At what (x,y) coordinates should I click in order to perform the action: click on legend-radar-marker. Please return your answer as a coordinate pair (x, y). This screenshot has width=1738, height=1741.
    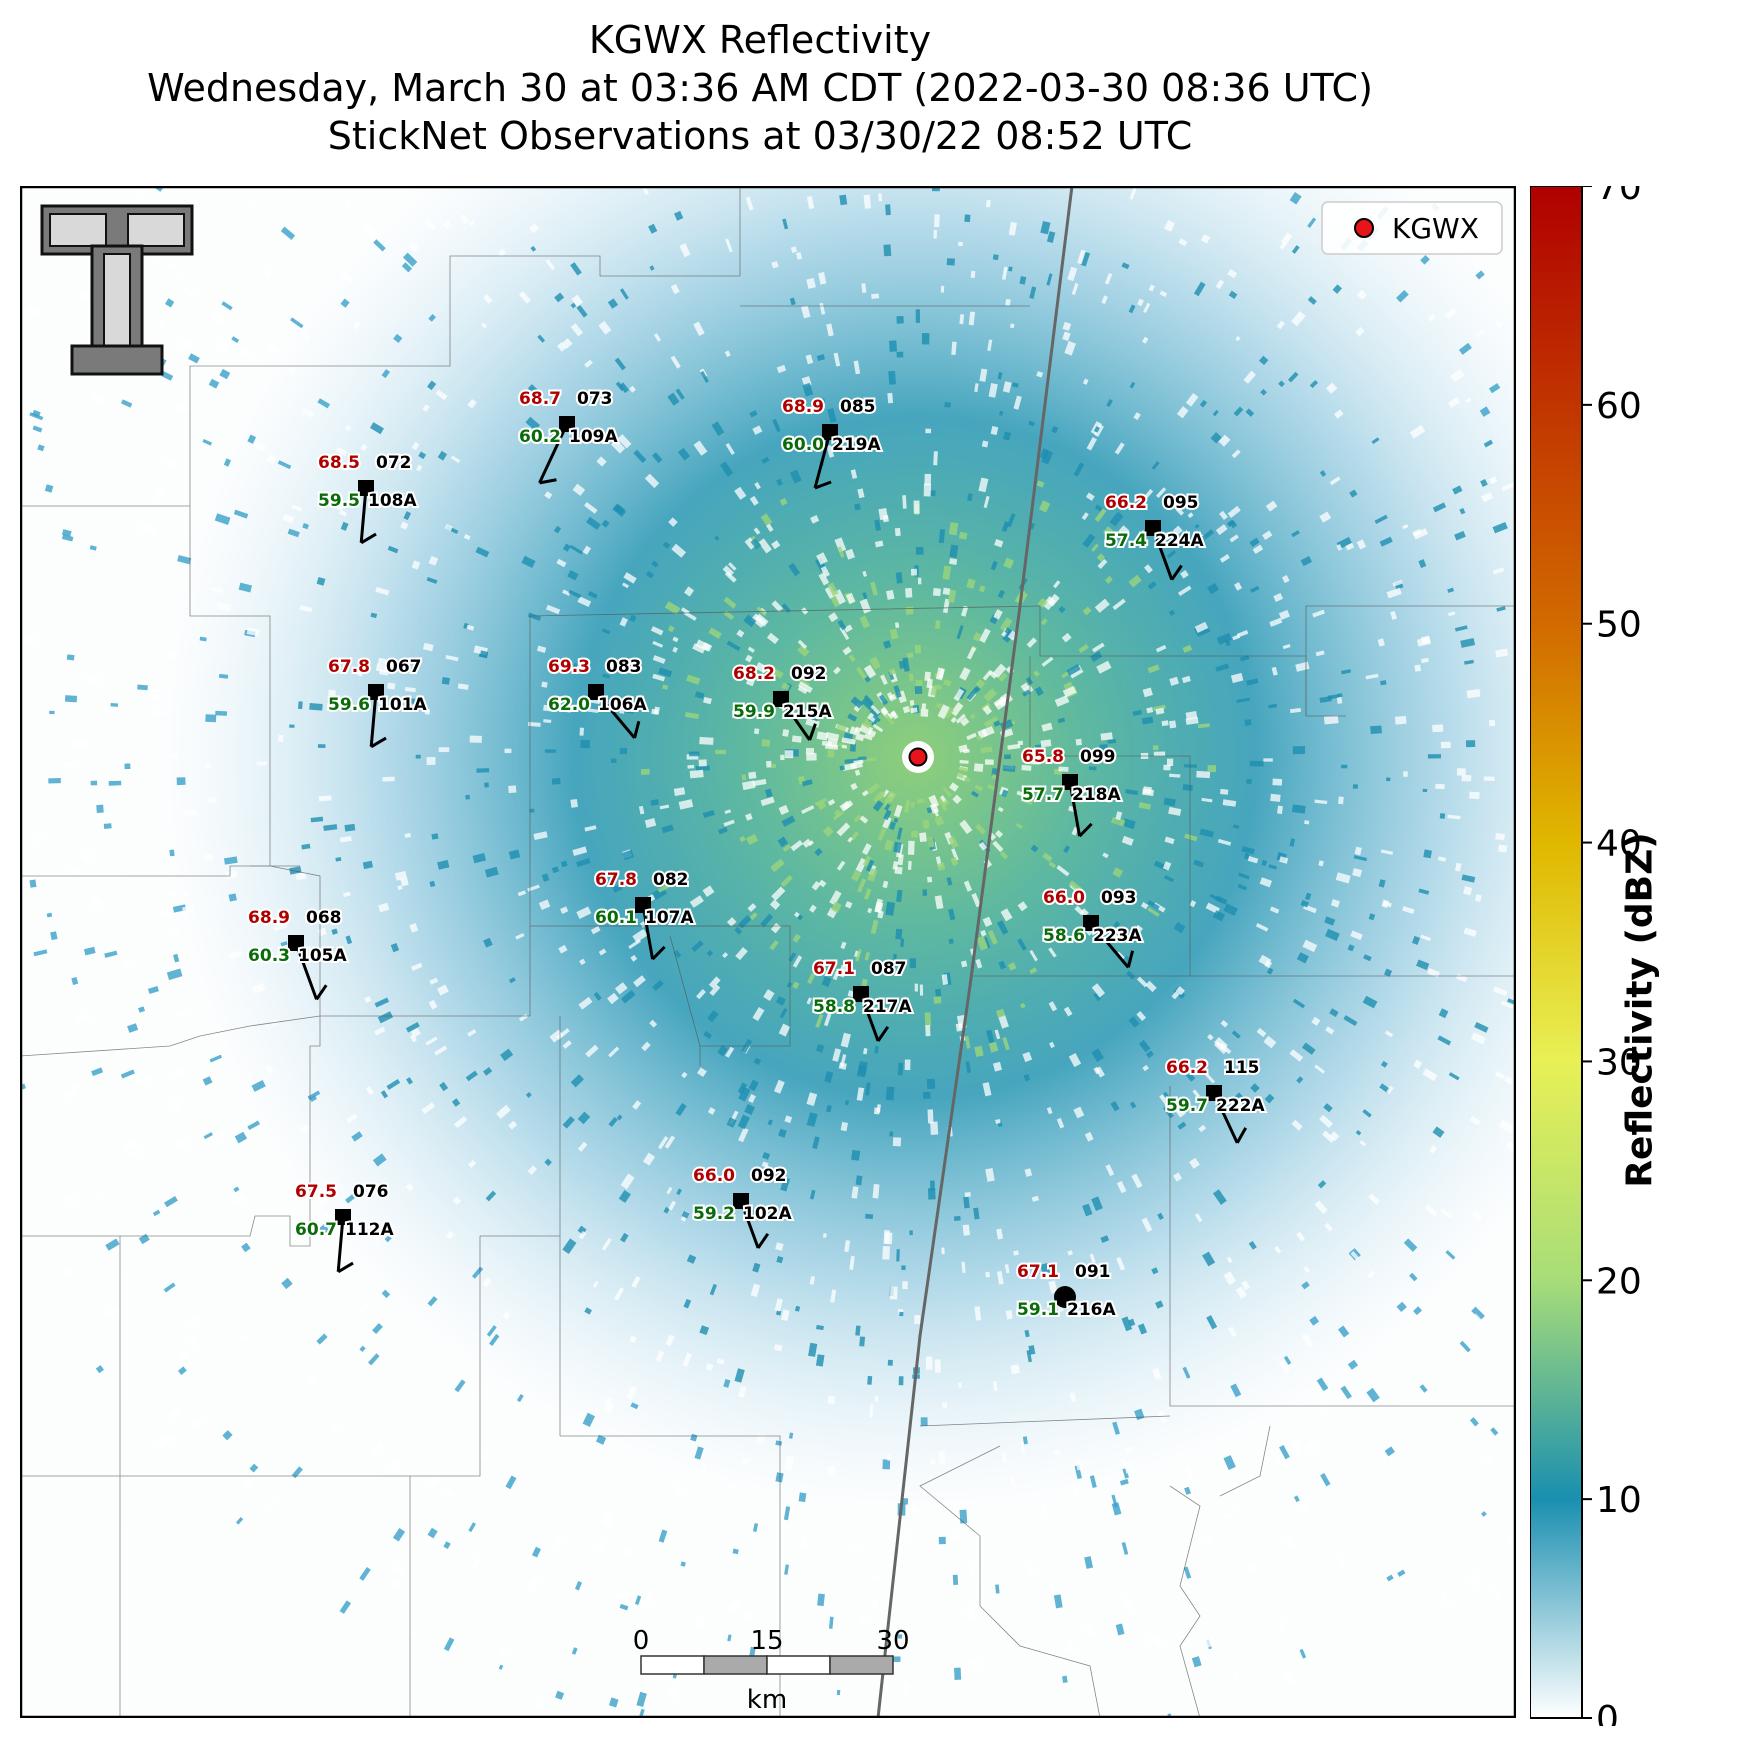
    Looking at the image, I should click on (1364, 228).